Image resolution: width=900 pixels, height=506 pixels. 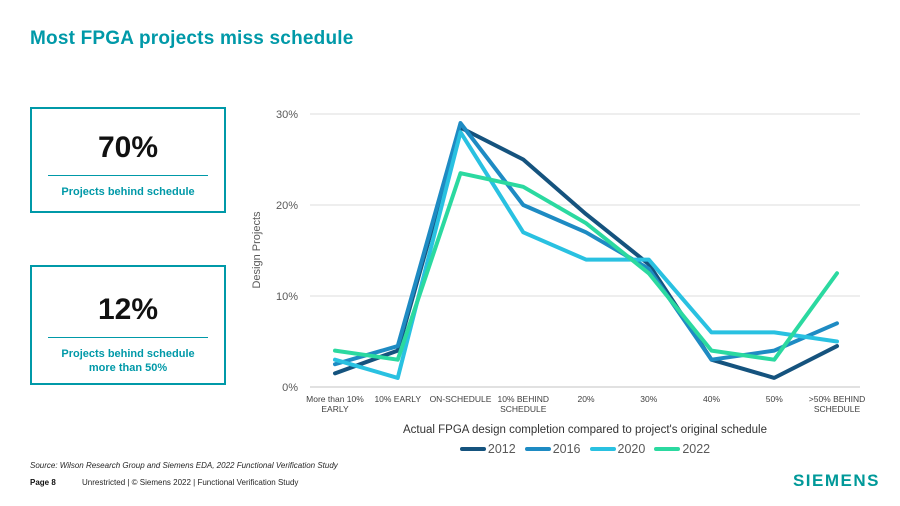 I want to click on legend-item-2016: 2016, so click(x=552, y=449).